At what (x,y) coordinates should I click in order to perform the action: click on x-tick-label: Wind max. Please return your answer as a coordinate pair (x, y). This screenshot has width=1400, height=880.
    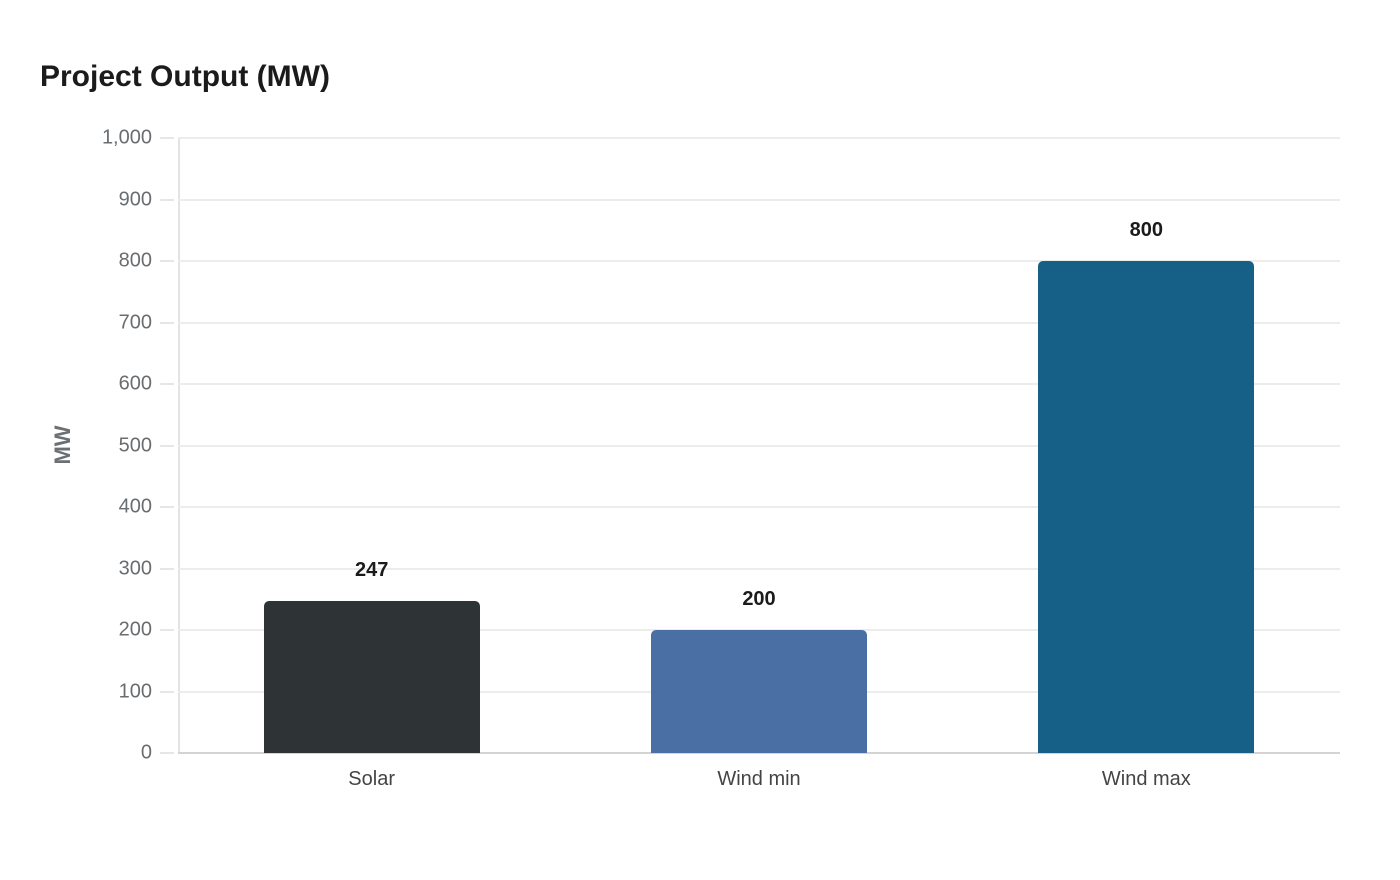
    Looking at the image, I should click on (1146, 779).